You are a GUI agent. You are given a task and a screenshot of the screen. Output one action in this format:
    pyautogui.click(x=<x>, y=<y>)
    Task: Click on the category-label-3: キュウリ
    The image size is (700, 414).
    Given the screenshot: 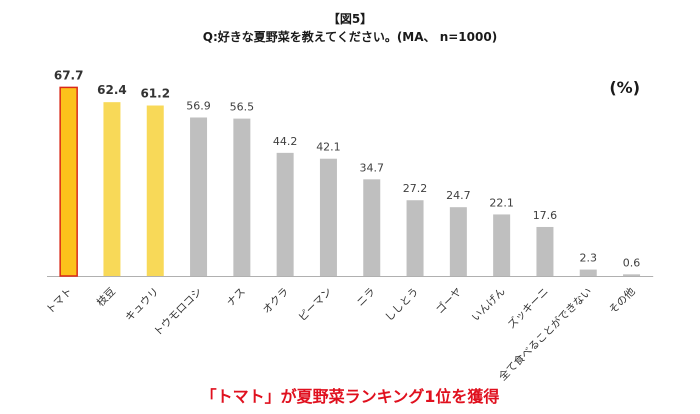 What is the action you would take?
    pyautogui.click(x=142, y=305)
    